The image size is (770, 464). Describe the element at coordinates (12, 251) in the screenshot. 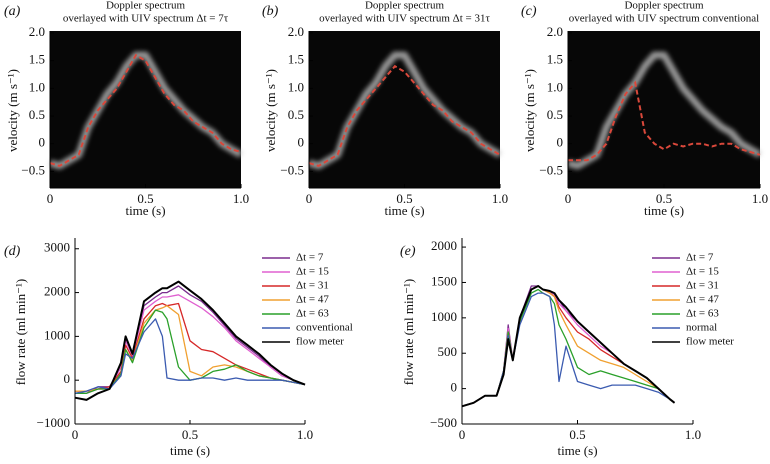

I see `panel-label: (d)` at that location.